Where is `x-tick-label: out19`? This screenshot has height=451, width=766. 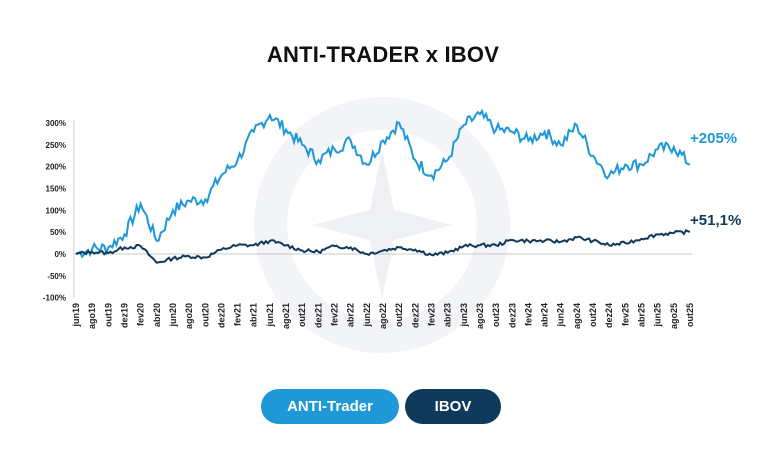
x-tick-label: out19 is located at coordinates (108, 315).